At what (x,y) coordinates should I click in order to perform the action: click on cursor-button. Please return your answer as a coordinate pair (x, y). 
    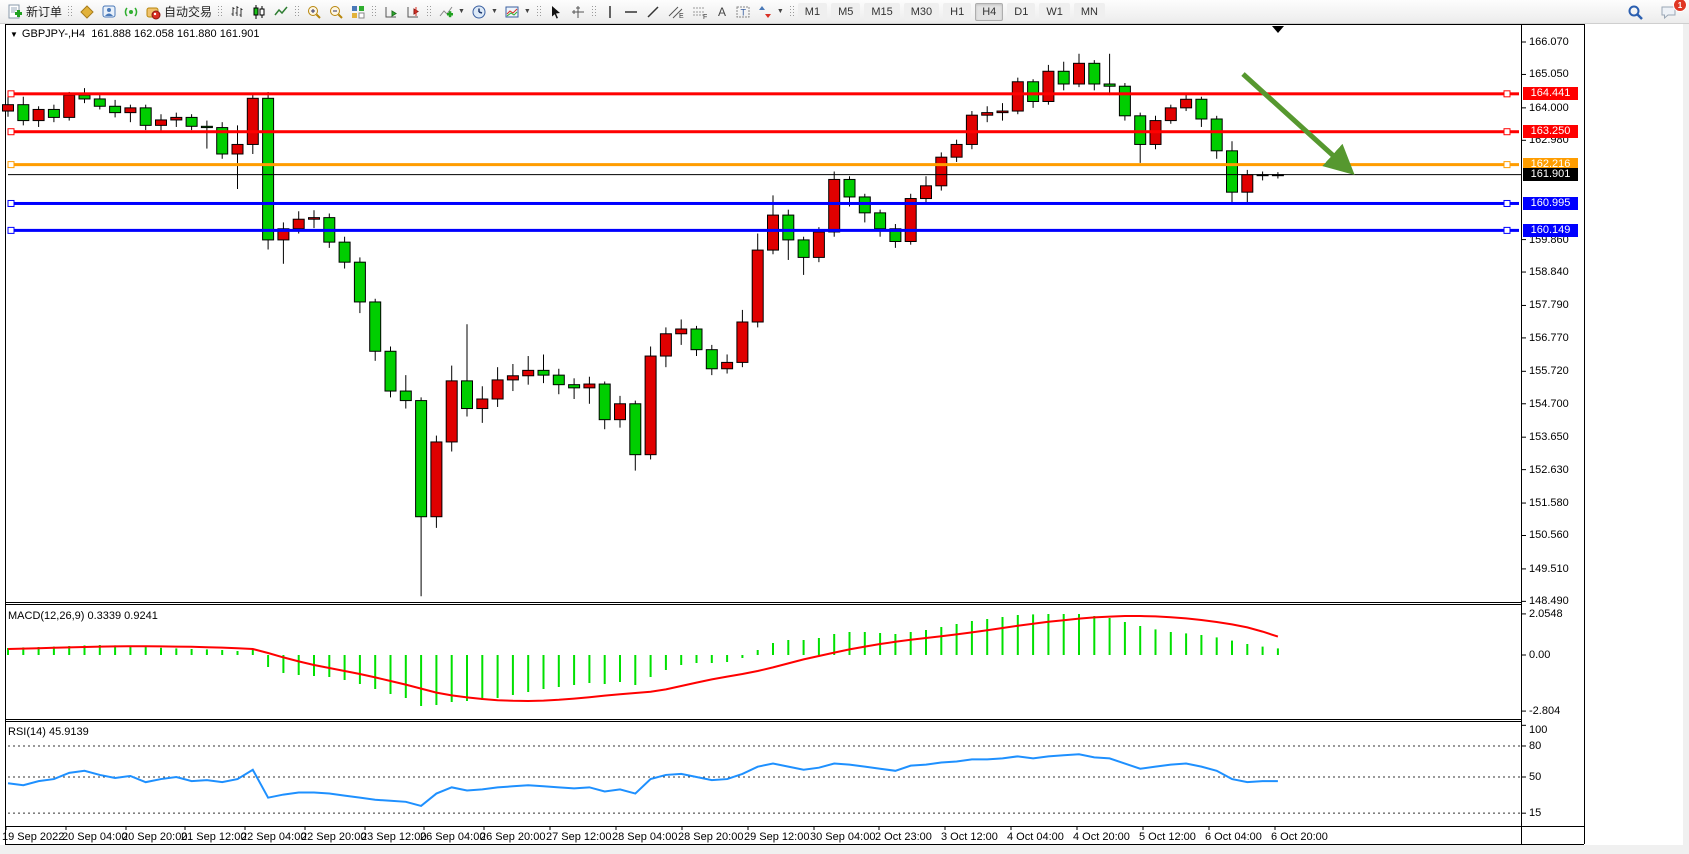
    Looking at the image, I should click on (556, 12).